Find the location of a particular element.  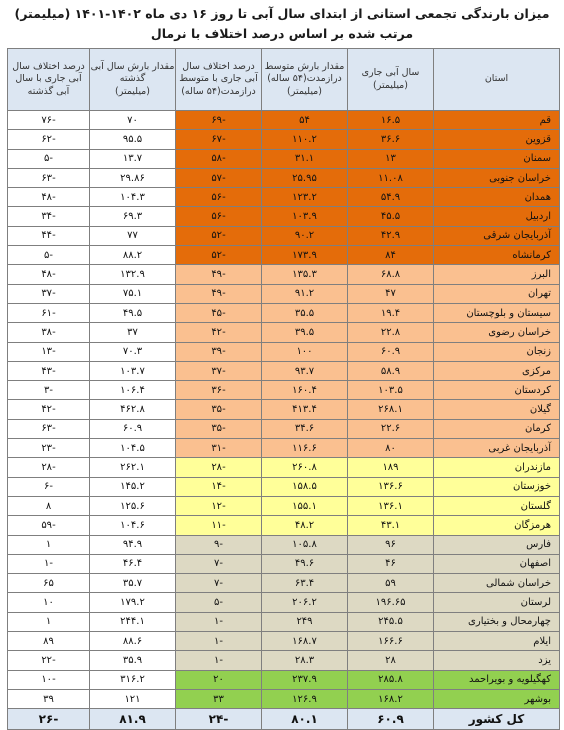

table-row: یزد ۲۸ ۲۸.۳ -۱ ۳۵.۹ -۲۲ is located at coordinates (283, 660).